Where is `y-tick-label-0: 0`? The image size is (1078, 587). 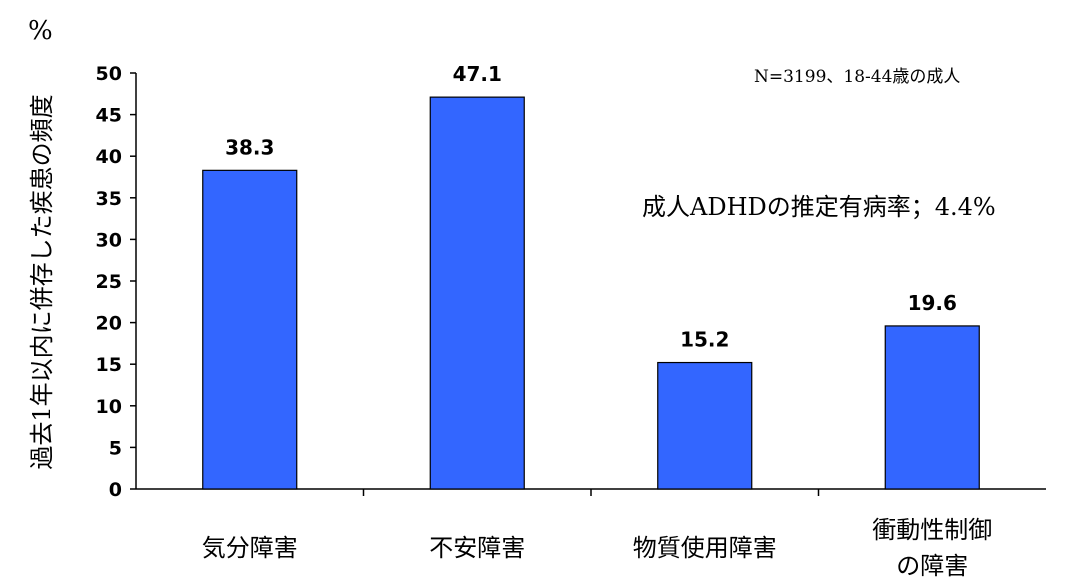 y-tick-label-0: 0 is located at coordinates (115, 490).